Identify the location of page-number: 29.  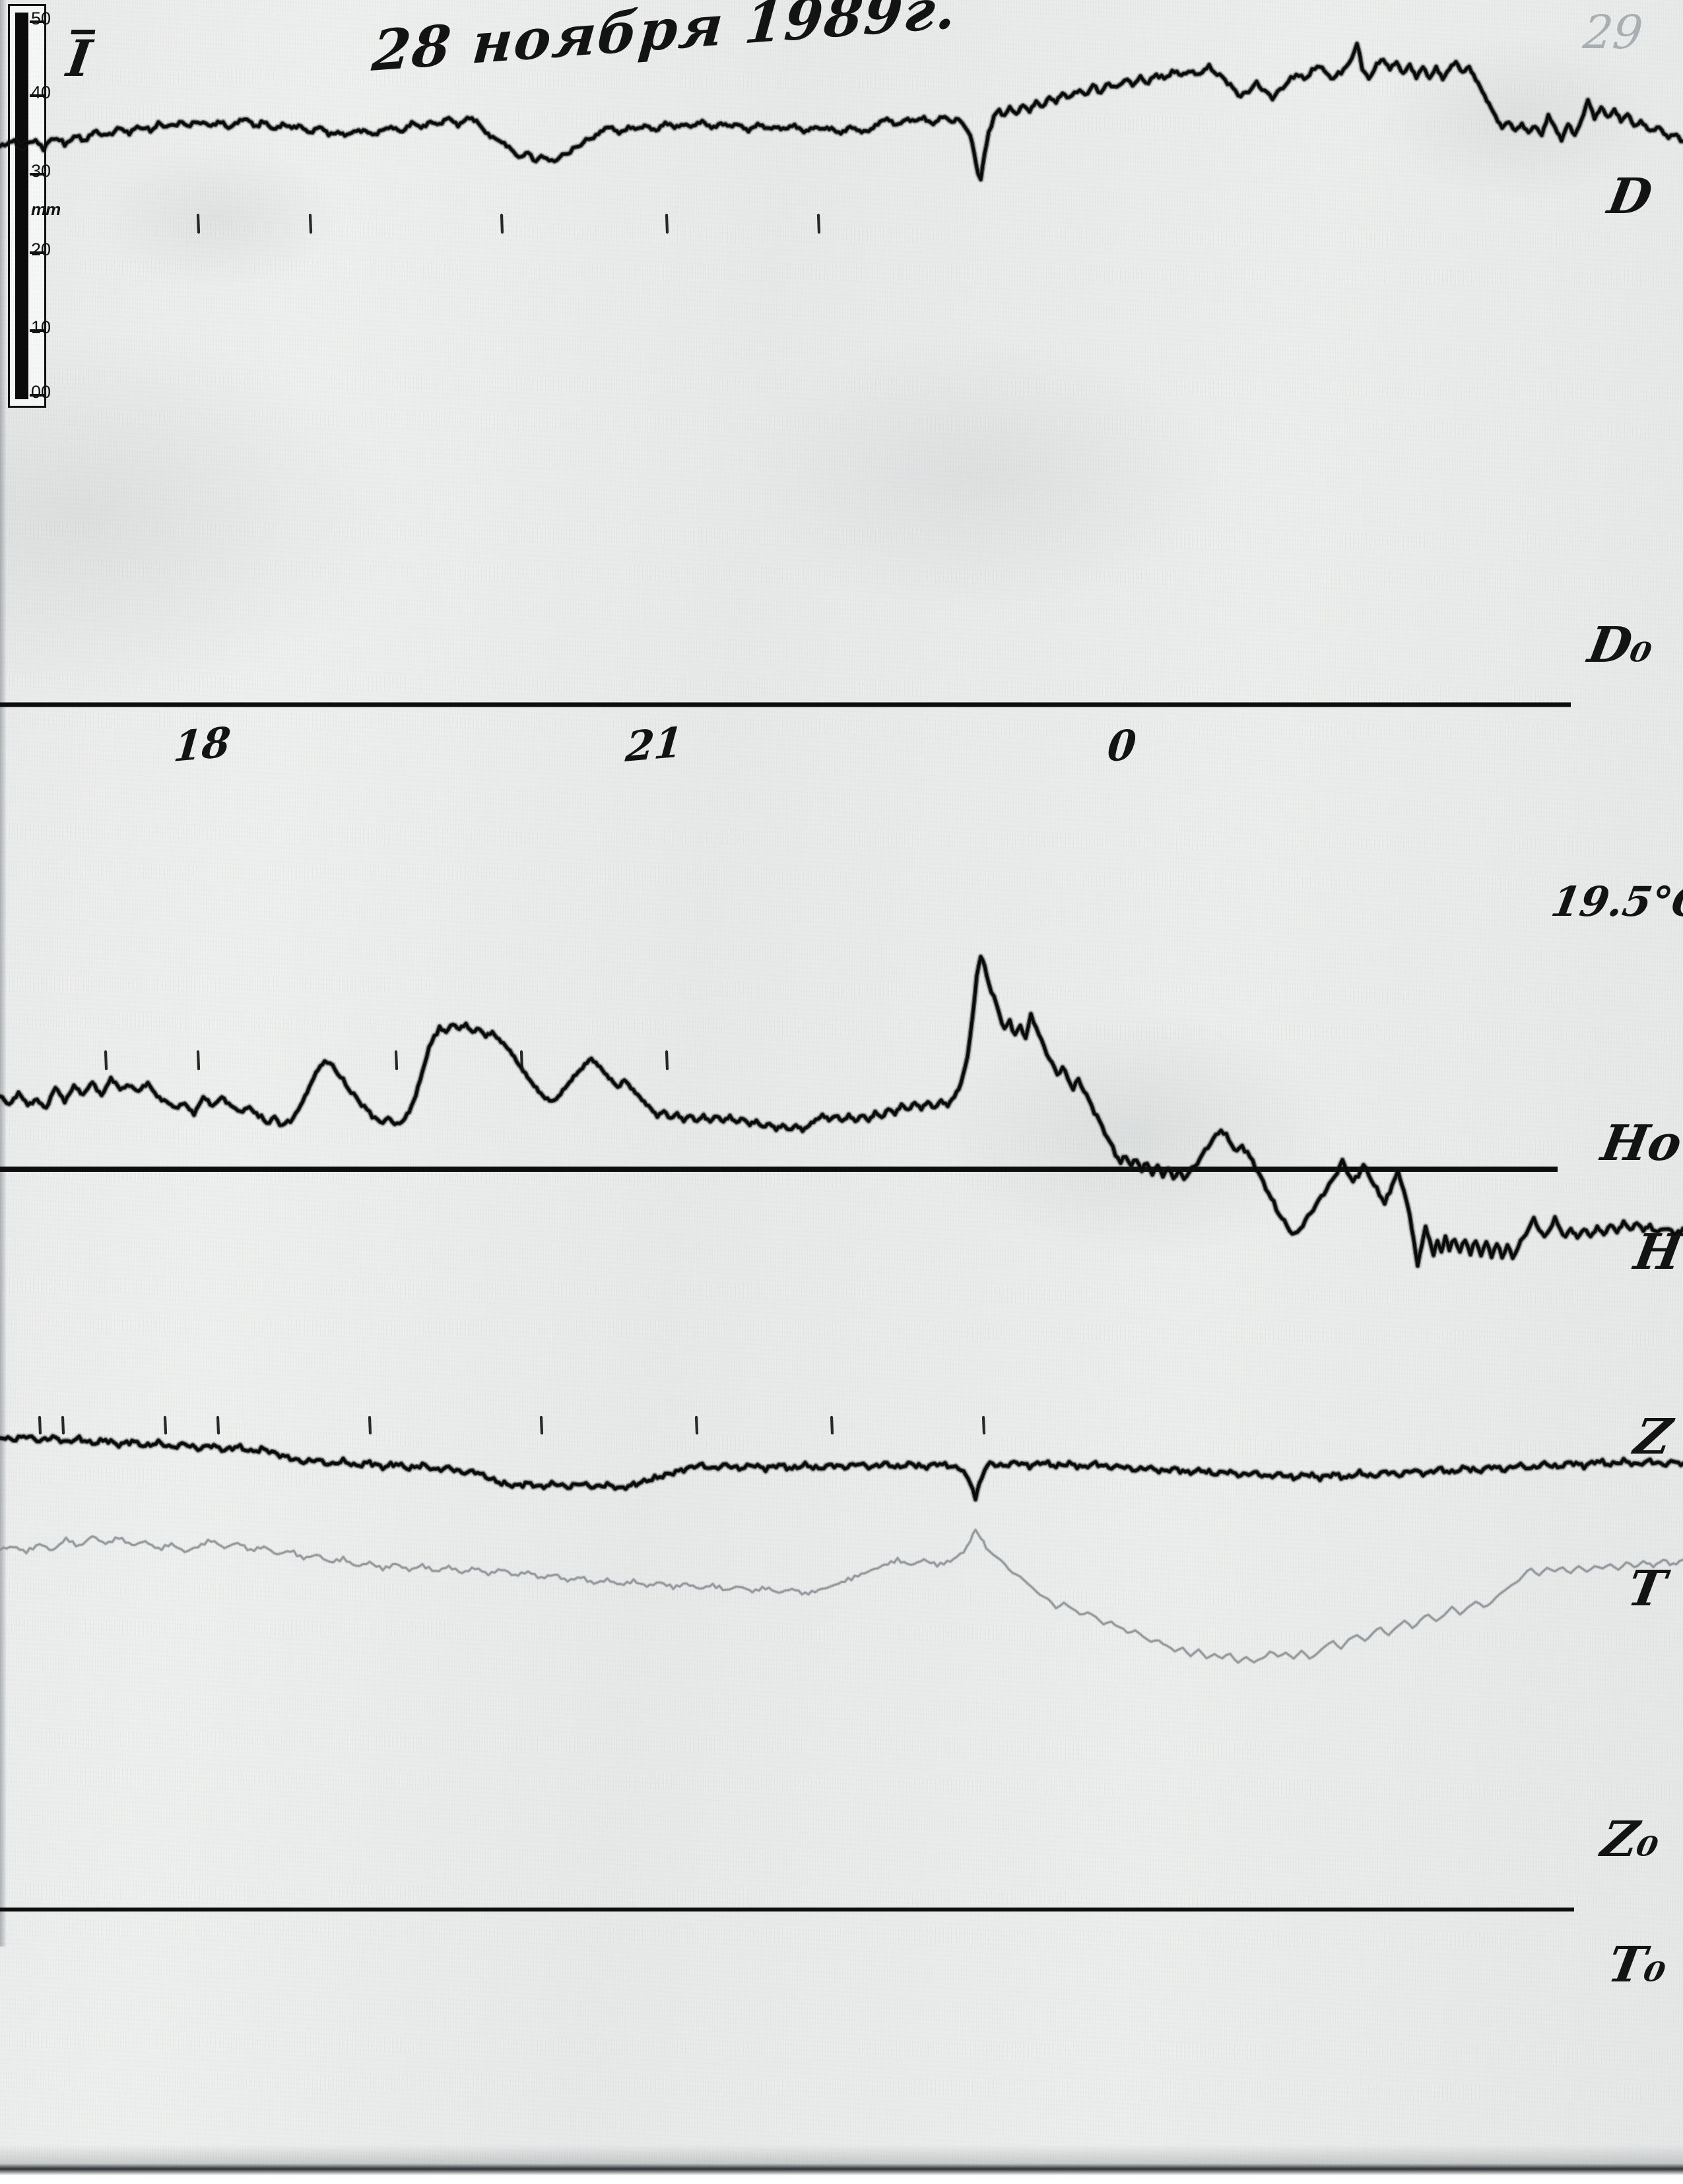
(1613, 32).